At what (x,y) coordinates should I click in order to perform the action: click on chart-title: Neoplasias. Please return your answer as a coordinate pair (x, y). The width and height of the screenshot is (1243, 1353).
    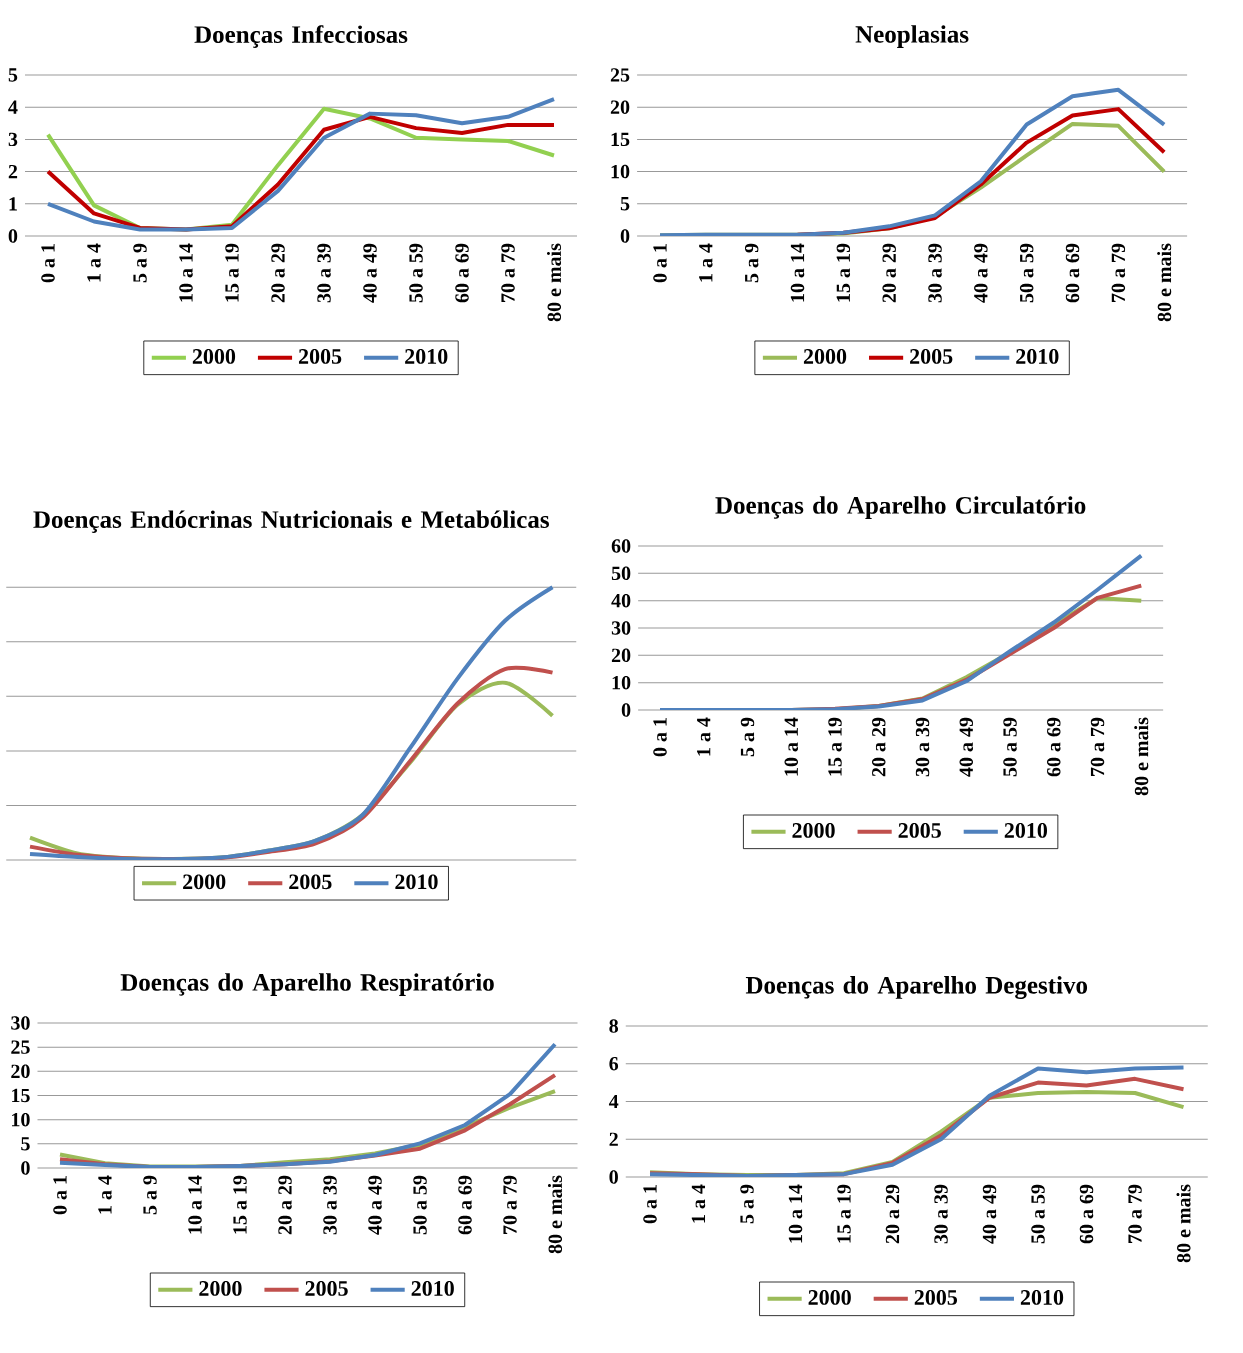
    Looking at the image, I should click on (912, 36).